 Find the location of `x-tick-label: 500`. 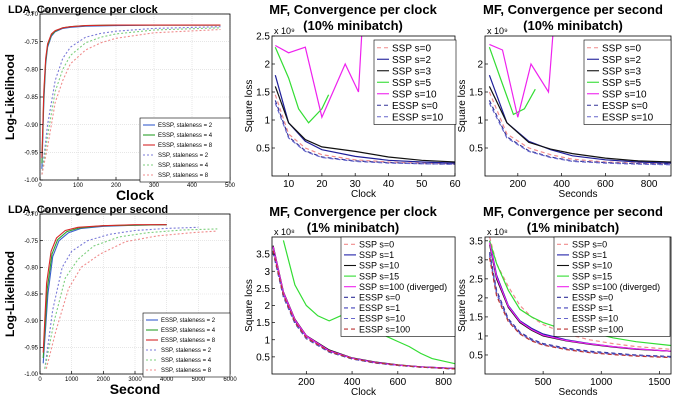

x-tick-label: 500 is located at coordinates (230, 186).